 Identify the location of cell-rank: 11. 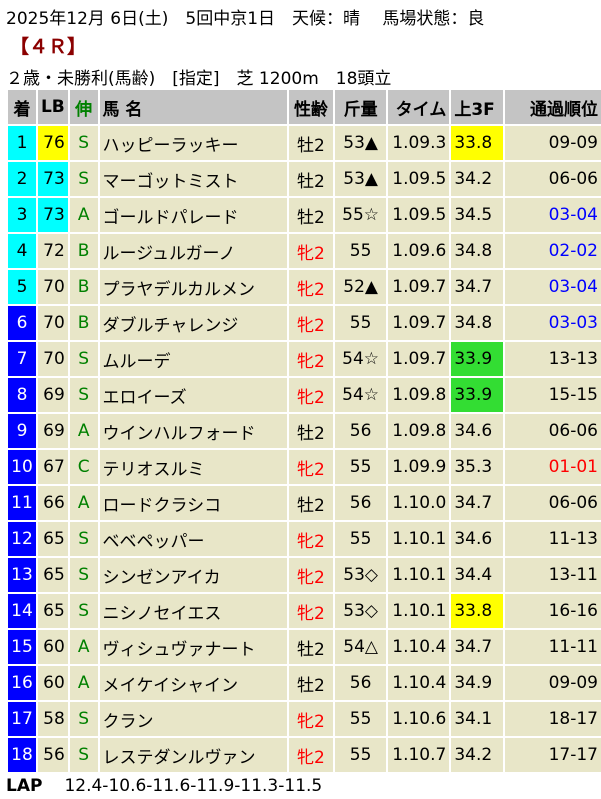
(22, 503).